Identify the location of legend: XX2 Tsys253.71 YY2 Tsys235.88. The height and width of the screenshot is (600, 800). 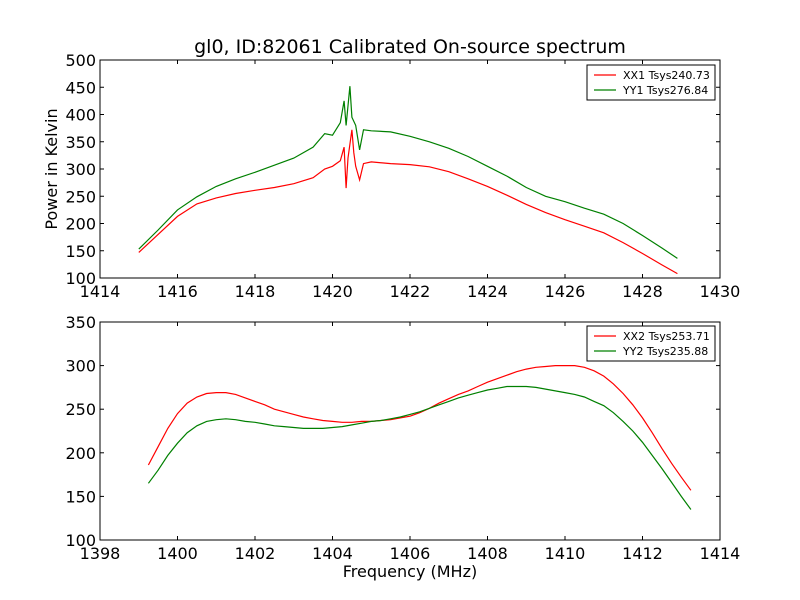
(651, 343).